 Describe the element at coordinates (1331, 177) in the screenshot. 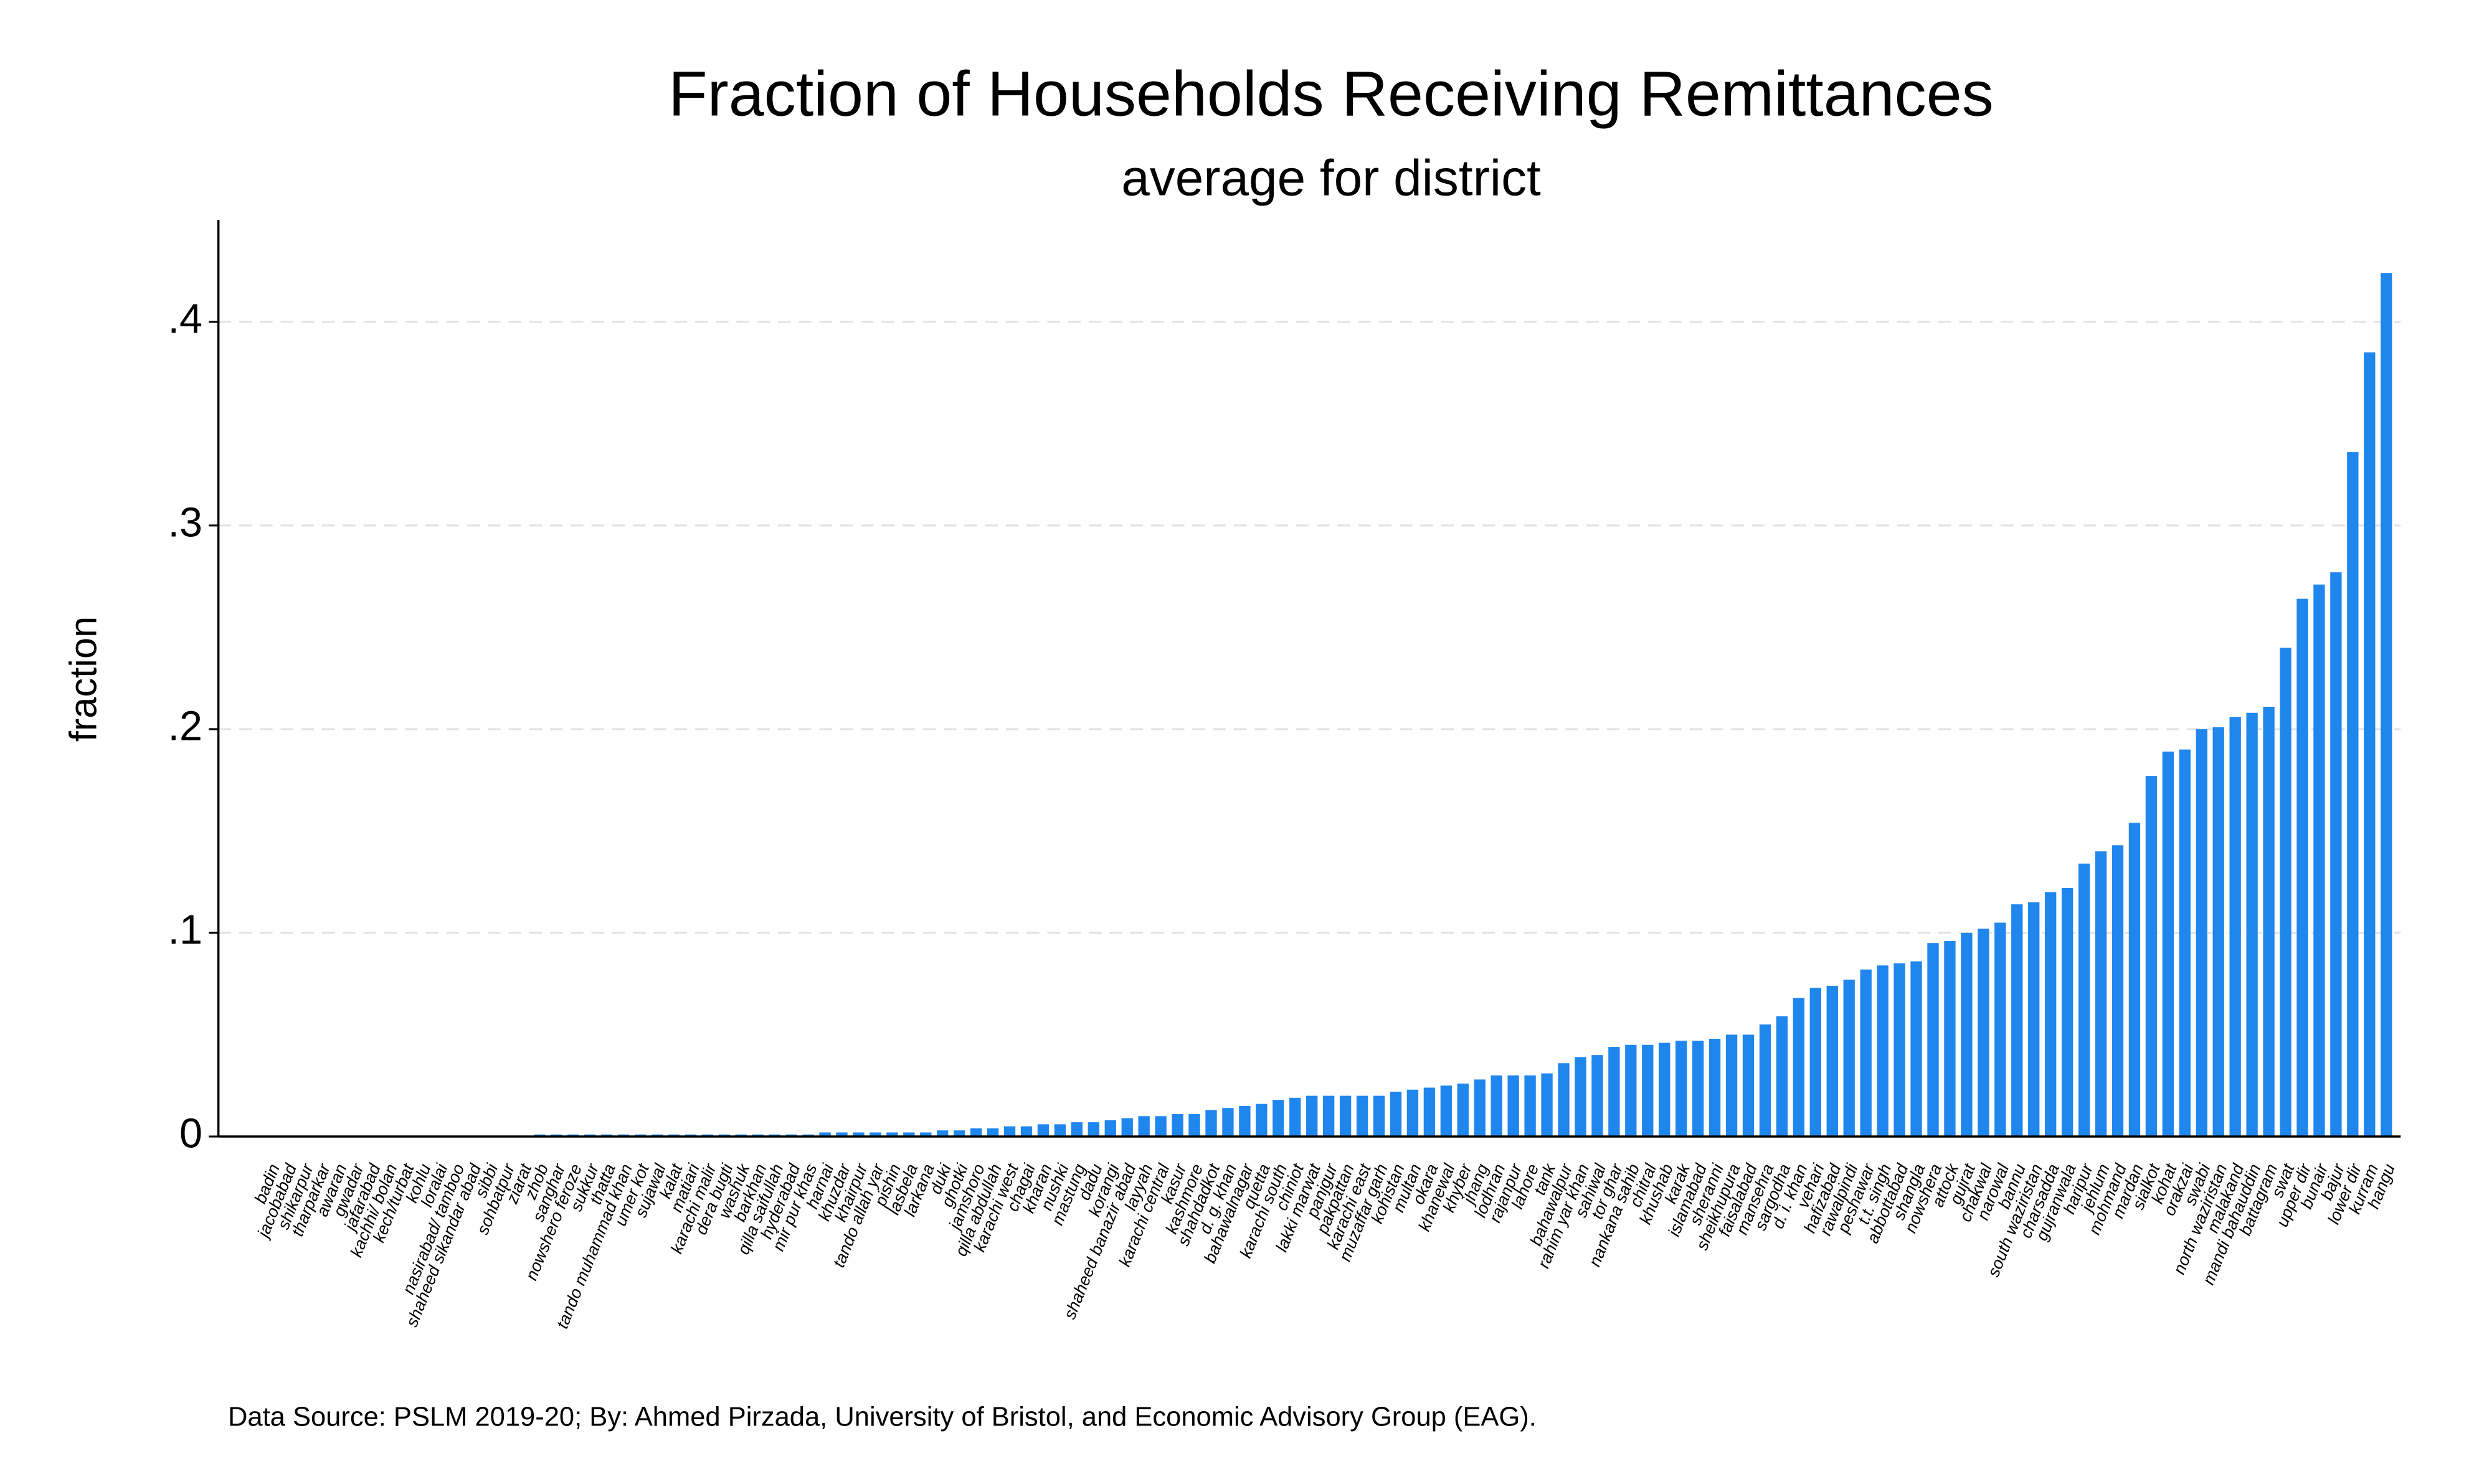

I see `chart-subtitle: average for district` at that location.